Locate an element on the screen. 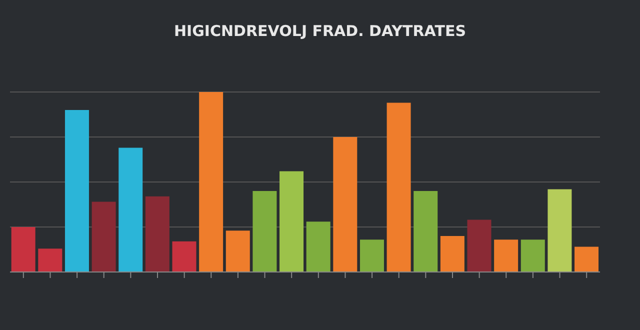  chart-title: HIGICNDREVOLJ FRAD. DAYTRATES is located at coordinates (320, 31).